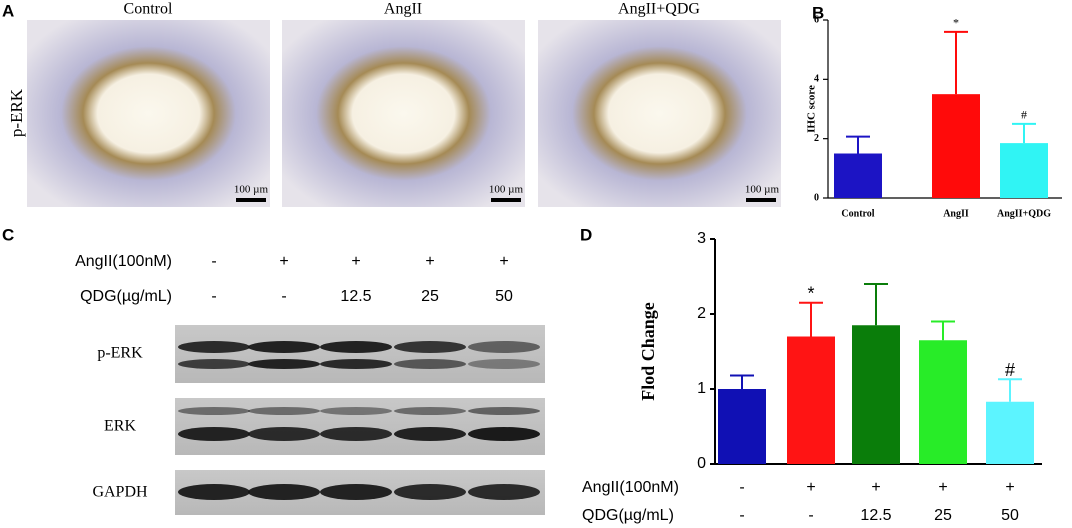 This screenshot has width=1072, height=528. What do you see at coordinates (16, 112) in the screenshot?
I see `row-label: p-ERK` at bounding box center [16, 112].